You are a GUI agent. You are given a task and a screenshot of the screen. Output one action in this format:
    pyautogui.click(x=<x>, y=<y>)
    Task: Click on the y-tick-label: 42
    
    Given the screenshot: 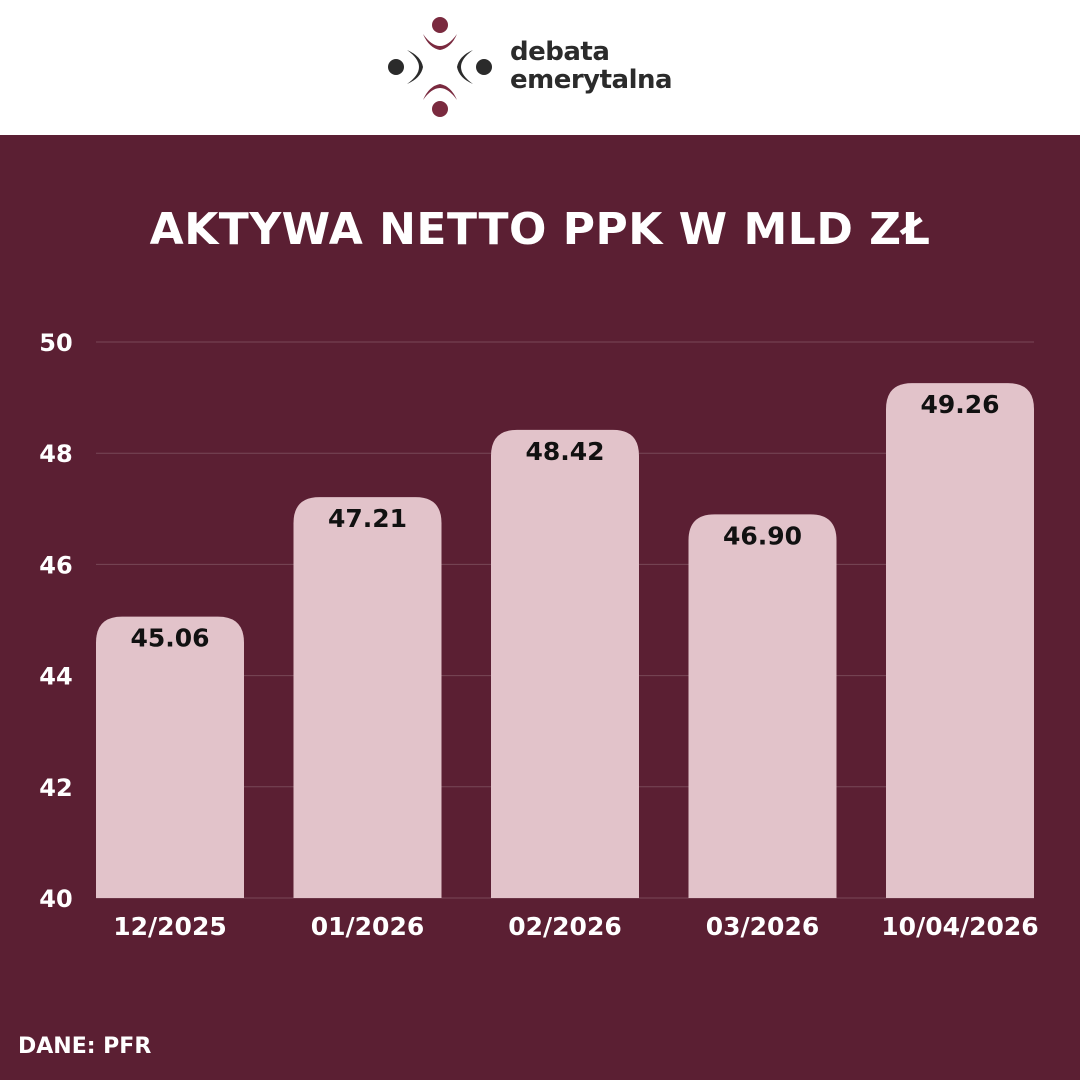 What is the action you would take?
    pyautogui.click(x=55, y=788)
    